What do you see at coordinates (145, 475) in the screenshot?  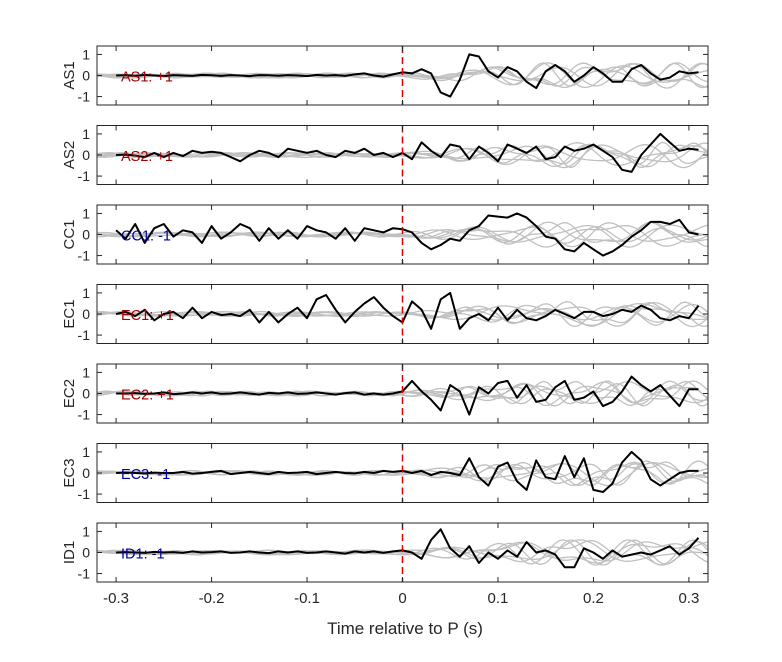 I see `polarity-annotation: EC3: -1` at bounding box center [145, 475].